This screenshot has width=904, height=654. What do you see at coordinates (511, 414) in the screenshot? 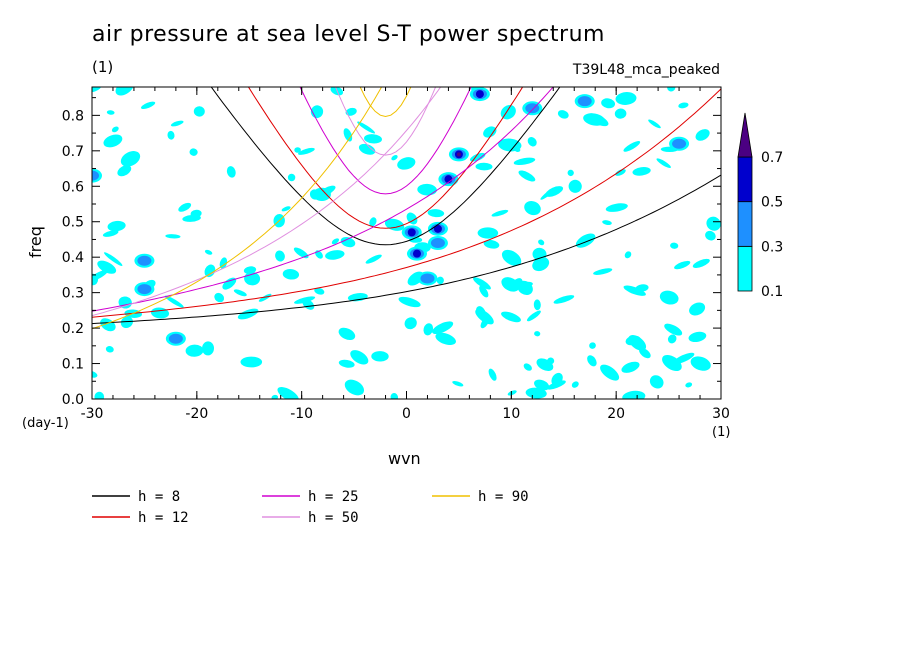
I see `x-tick-label: 10` at bounding box center [511, 414].